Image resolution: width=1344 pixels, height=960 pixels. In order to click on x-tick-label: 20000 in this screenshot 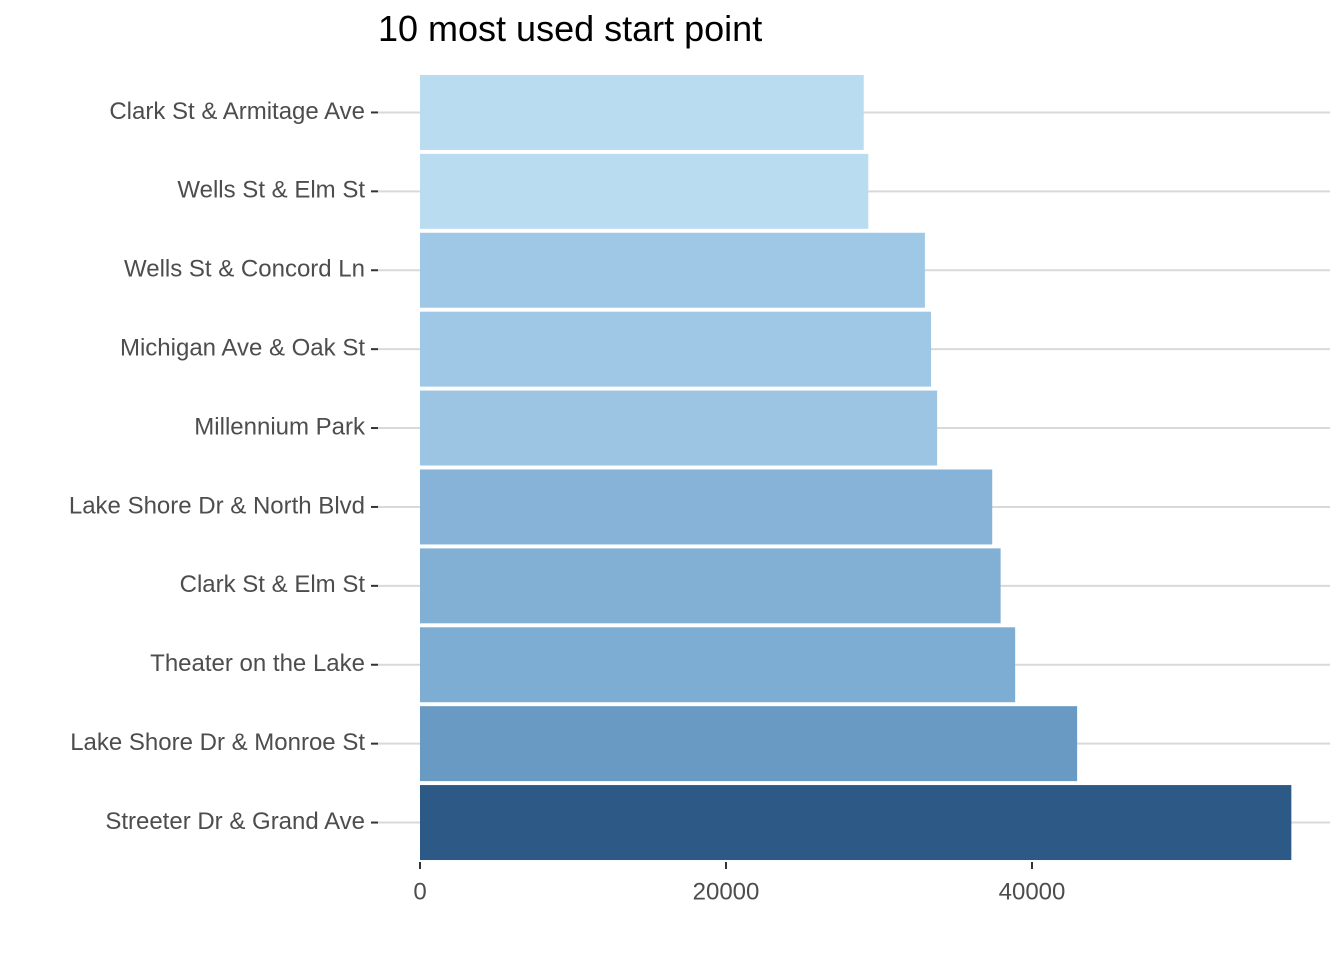, I will do `click(726, 891)`.